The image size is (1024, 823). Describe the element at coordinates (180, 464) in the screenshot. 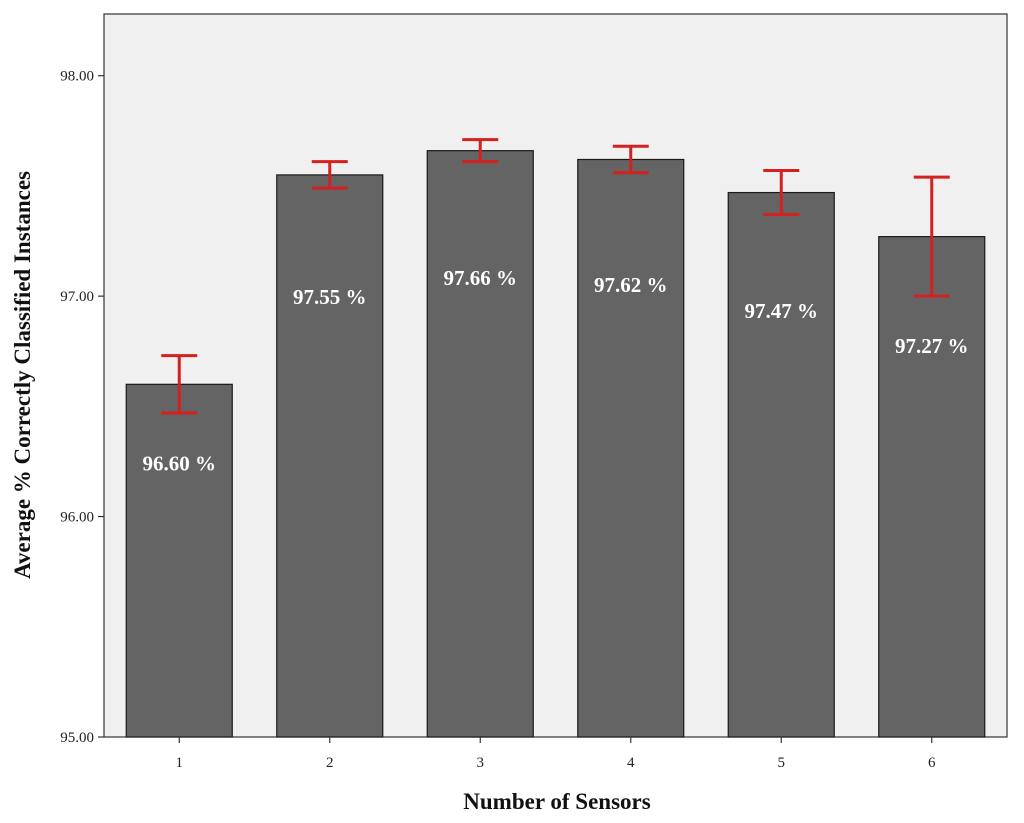

I see `bar-value-label: 96.60 %` at that location.